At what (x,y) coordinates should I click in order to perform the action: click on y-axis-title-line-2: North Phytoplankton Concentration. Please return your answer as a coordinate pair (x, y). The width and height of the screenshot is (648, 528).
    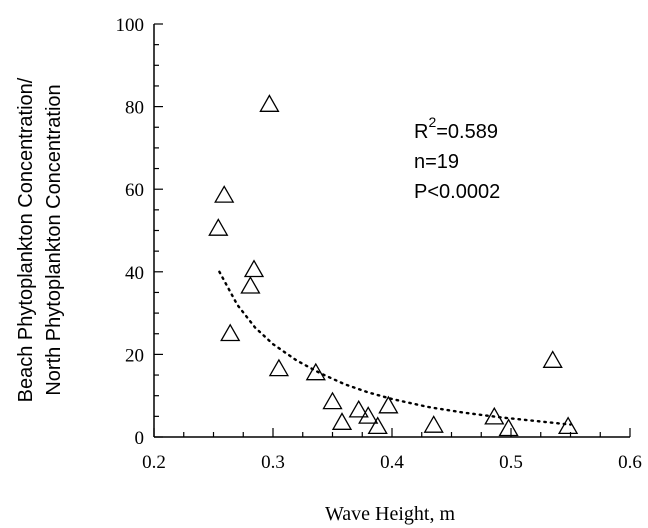
    Looking at the image, I should click on (54, 239).